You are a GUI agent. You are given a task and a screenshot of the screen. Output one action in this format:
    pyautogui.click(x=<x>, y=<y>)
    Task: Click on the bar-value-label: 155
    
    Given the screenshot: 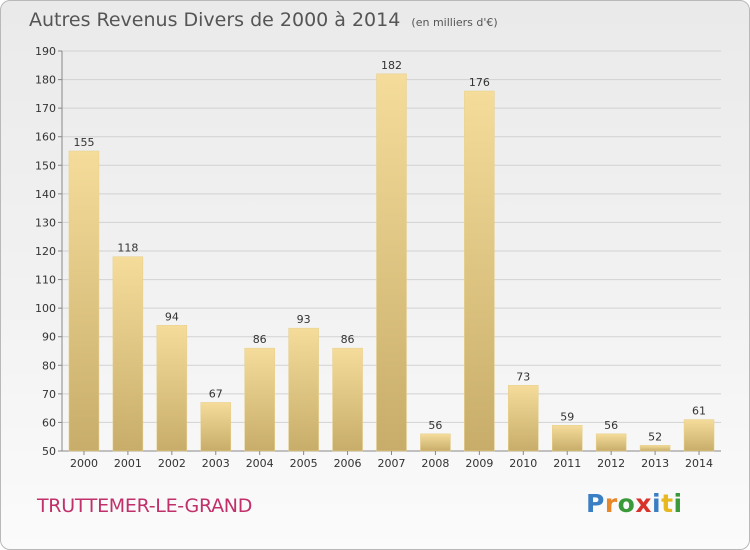 What is the action you would take?
    pyautogui.click(x=83, y=142)
    